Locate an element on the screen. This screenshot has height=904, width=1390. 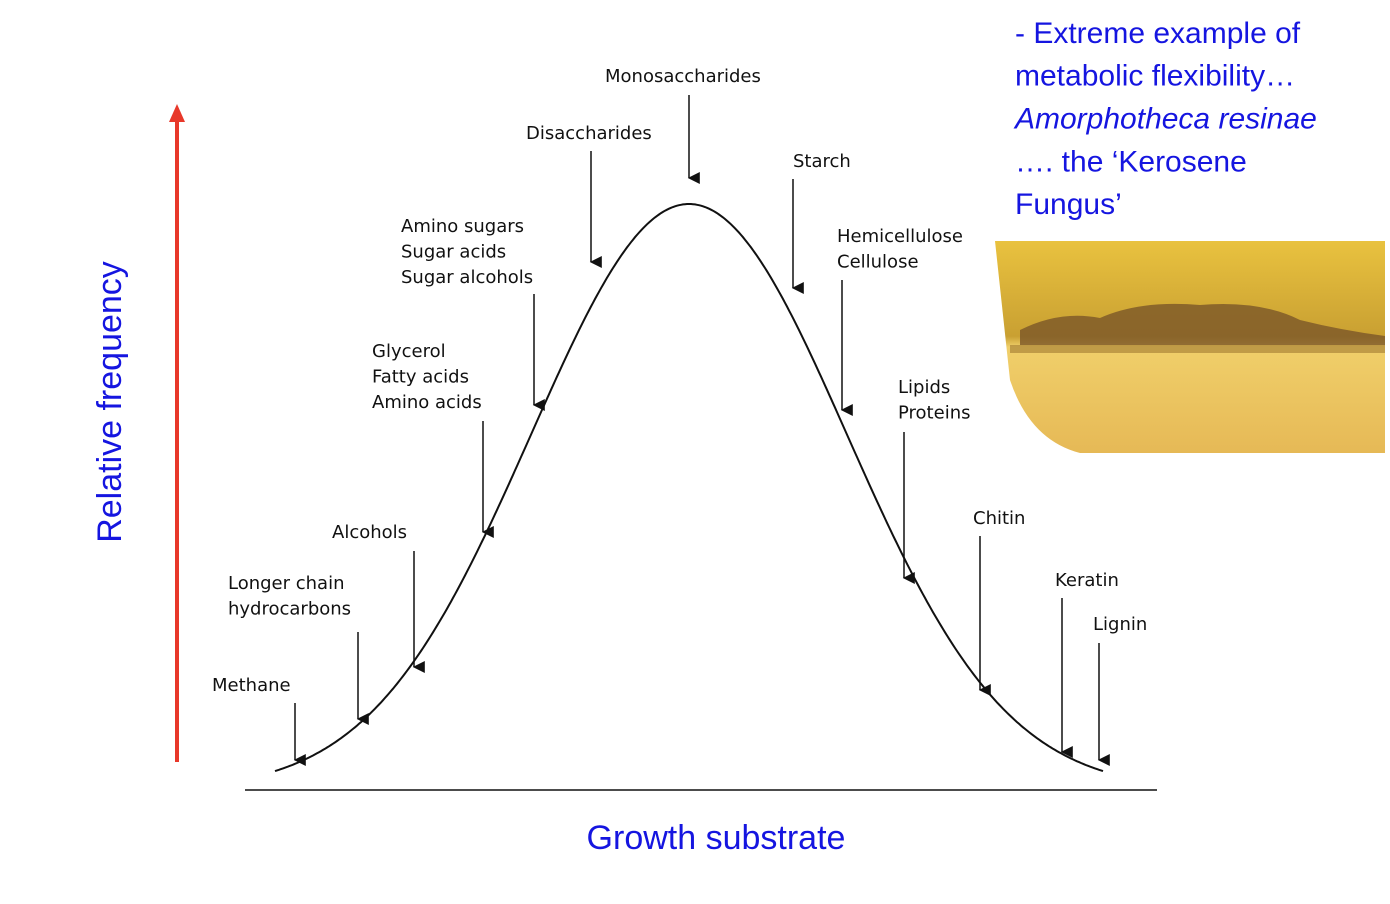
substrate-label: Alcohols is located at coordinates (369, 532).